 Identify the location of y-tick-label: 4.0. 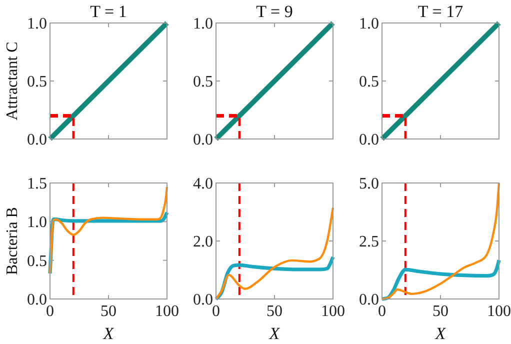
(203, 184).